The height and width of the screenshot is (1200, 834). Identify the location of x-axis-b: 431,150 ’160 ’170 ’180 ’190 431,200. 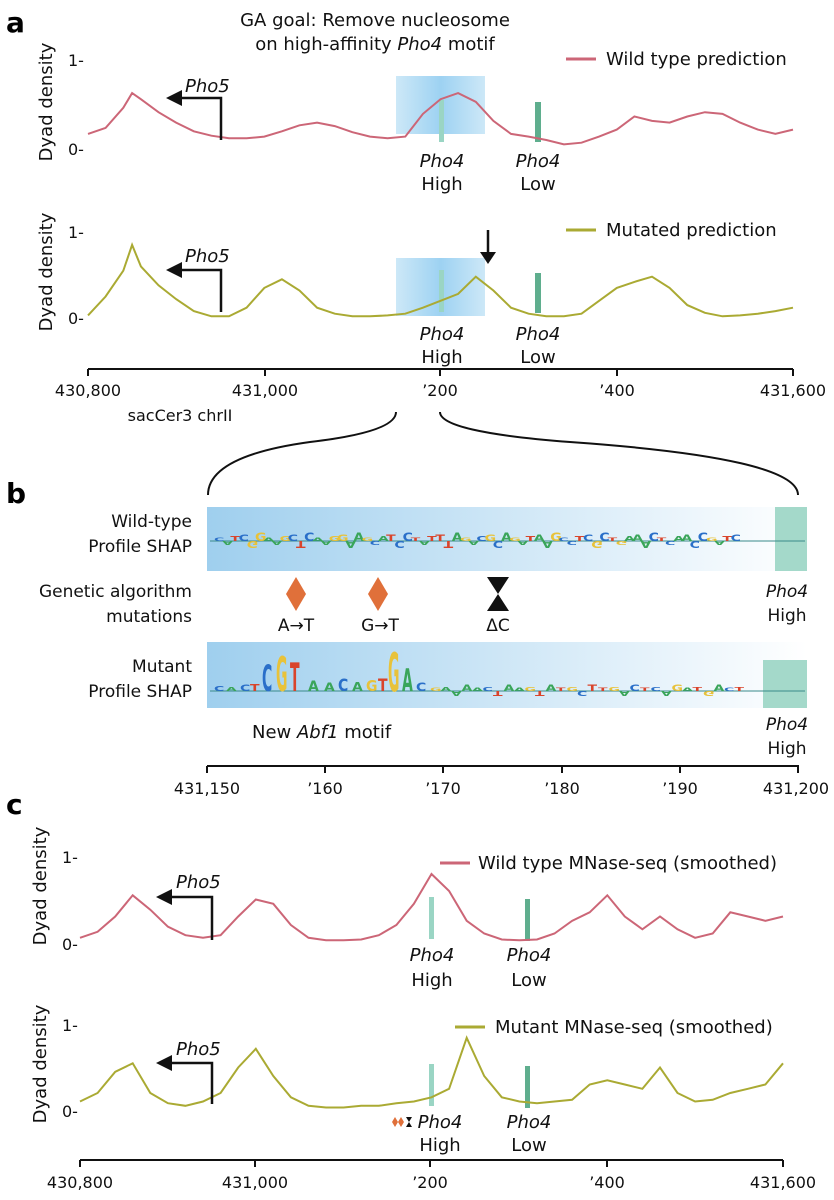
(501, 781).